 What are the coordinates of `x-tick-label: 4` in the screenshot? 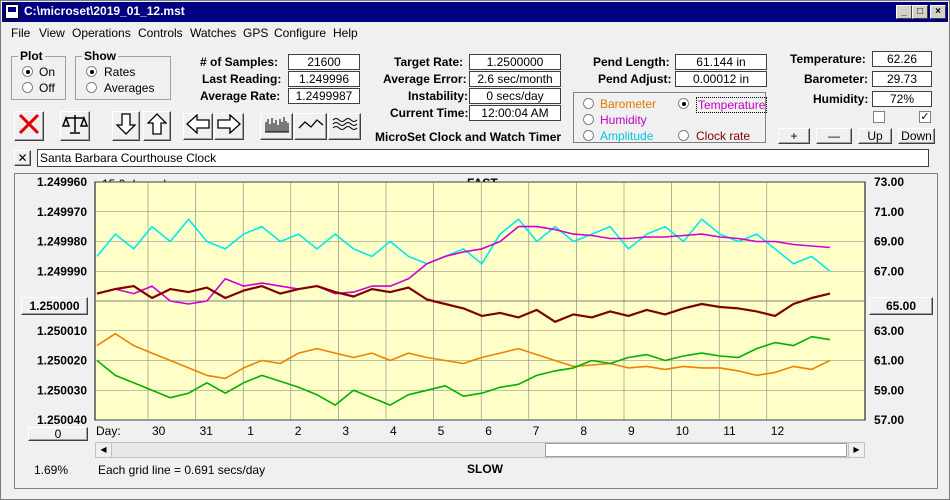 It's located at (393, 431).